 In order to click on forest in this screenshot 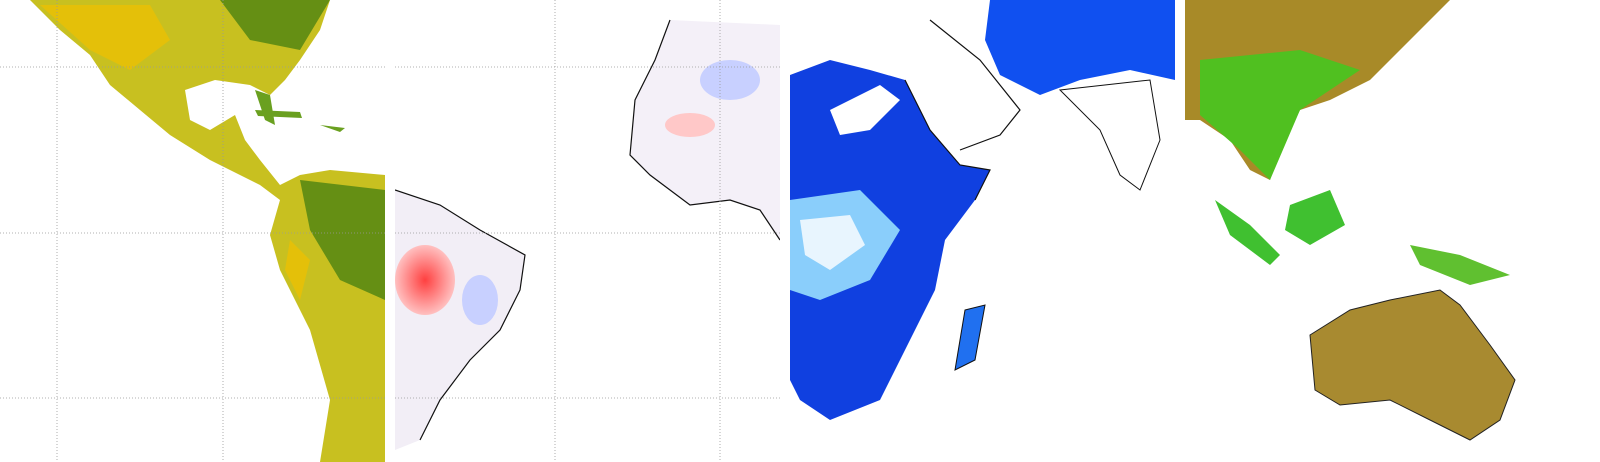, I will do `click(302, 150)`.